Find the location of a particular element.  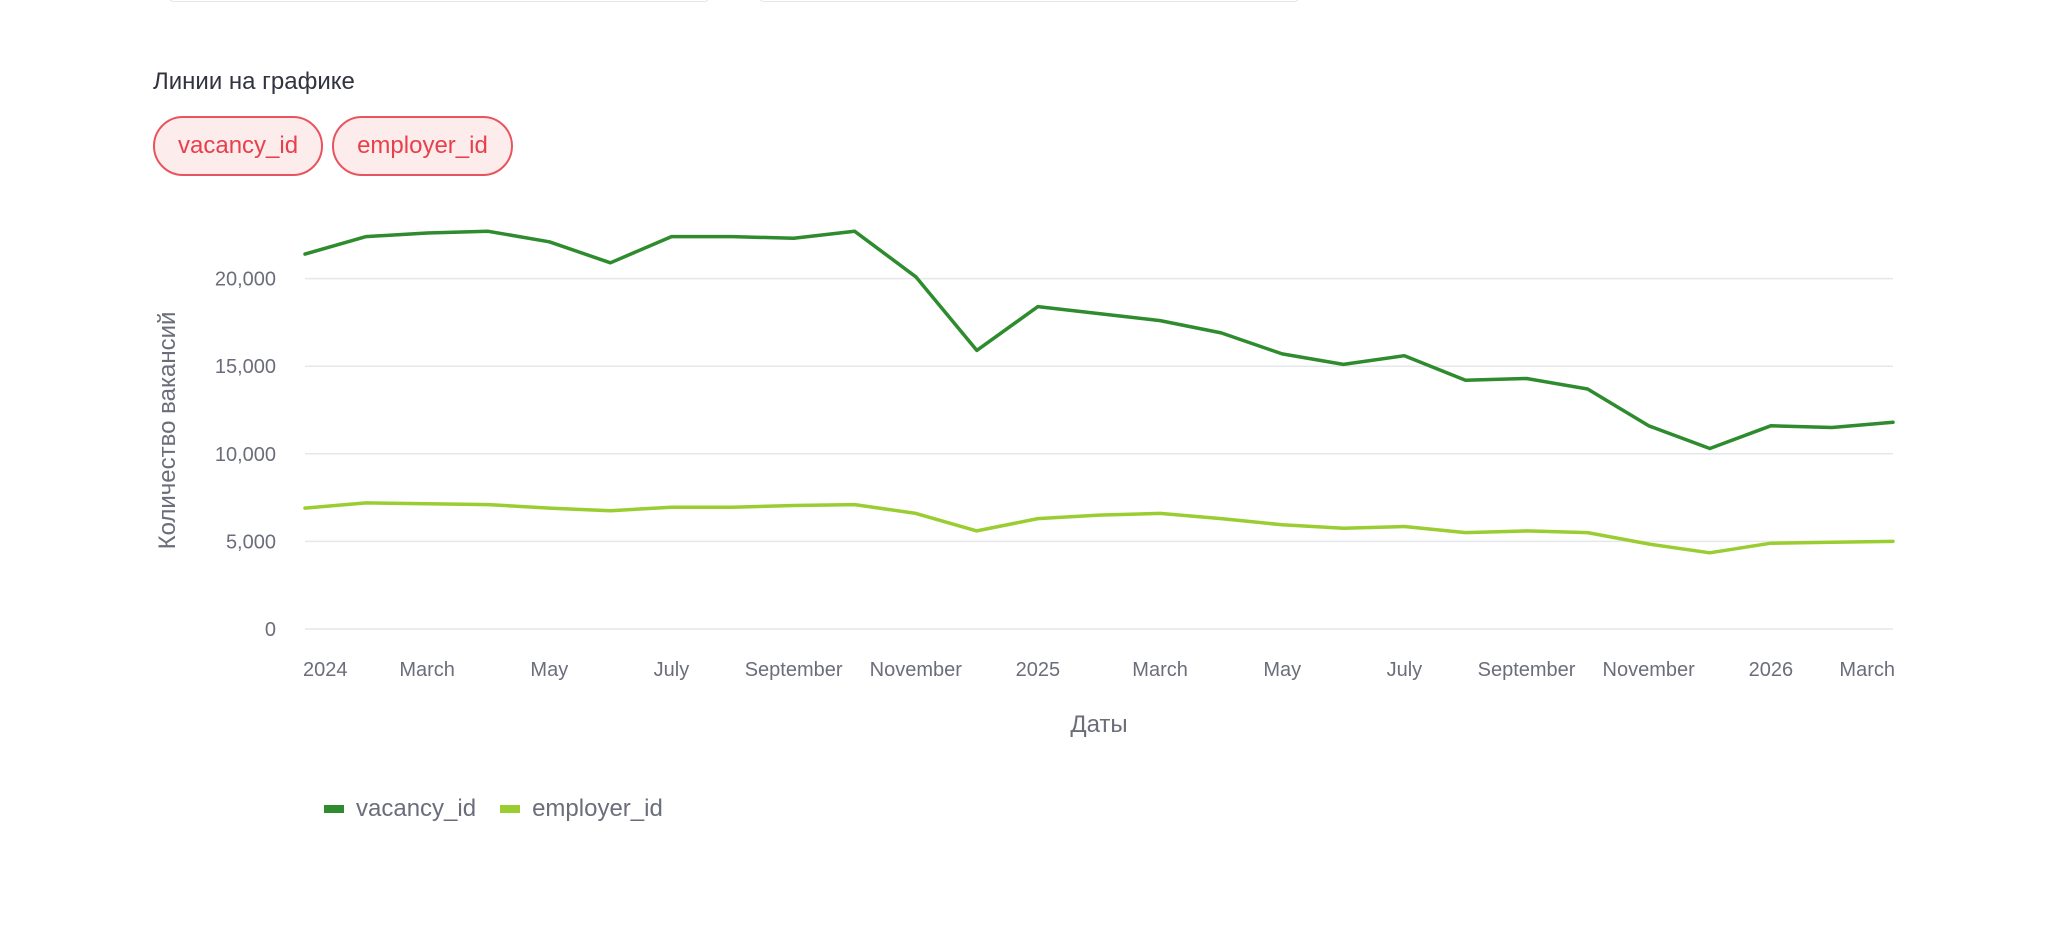

x-tick-label: 2026 is located at coordinates (1771, 670).